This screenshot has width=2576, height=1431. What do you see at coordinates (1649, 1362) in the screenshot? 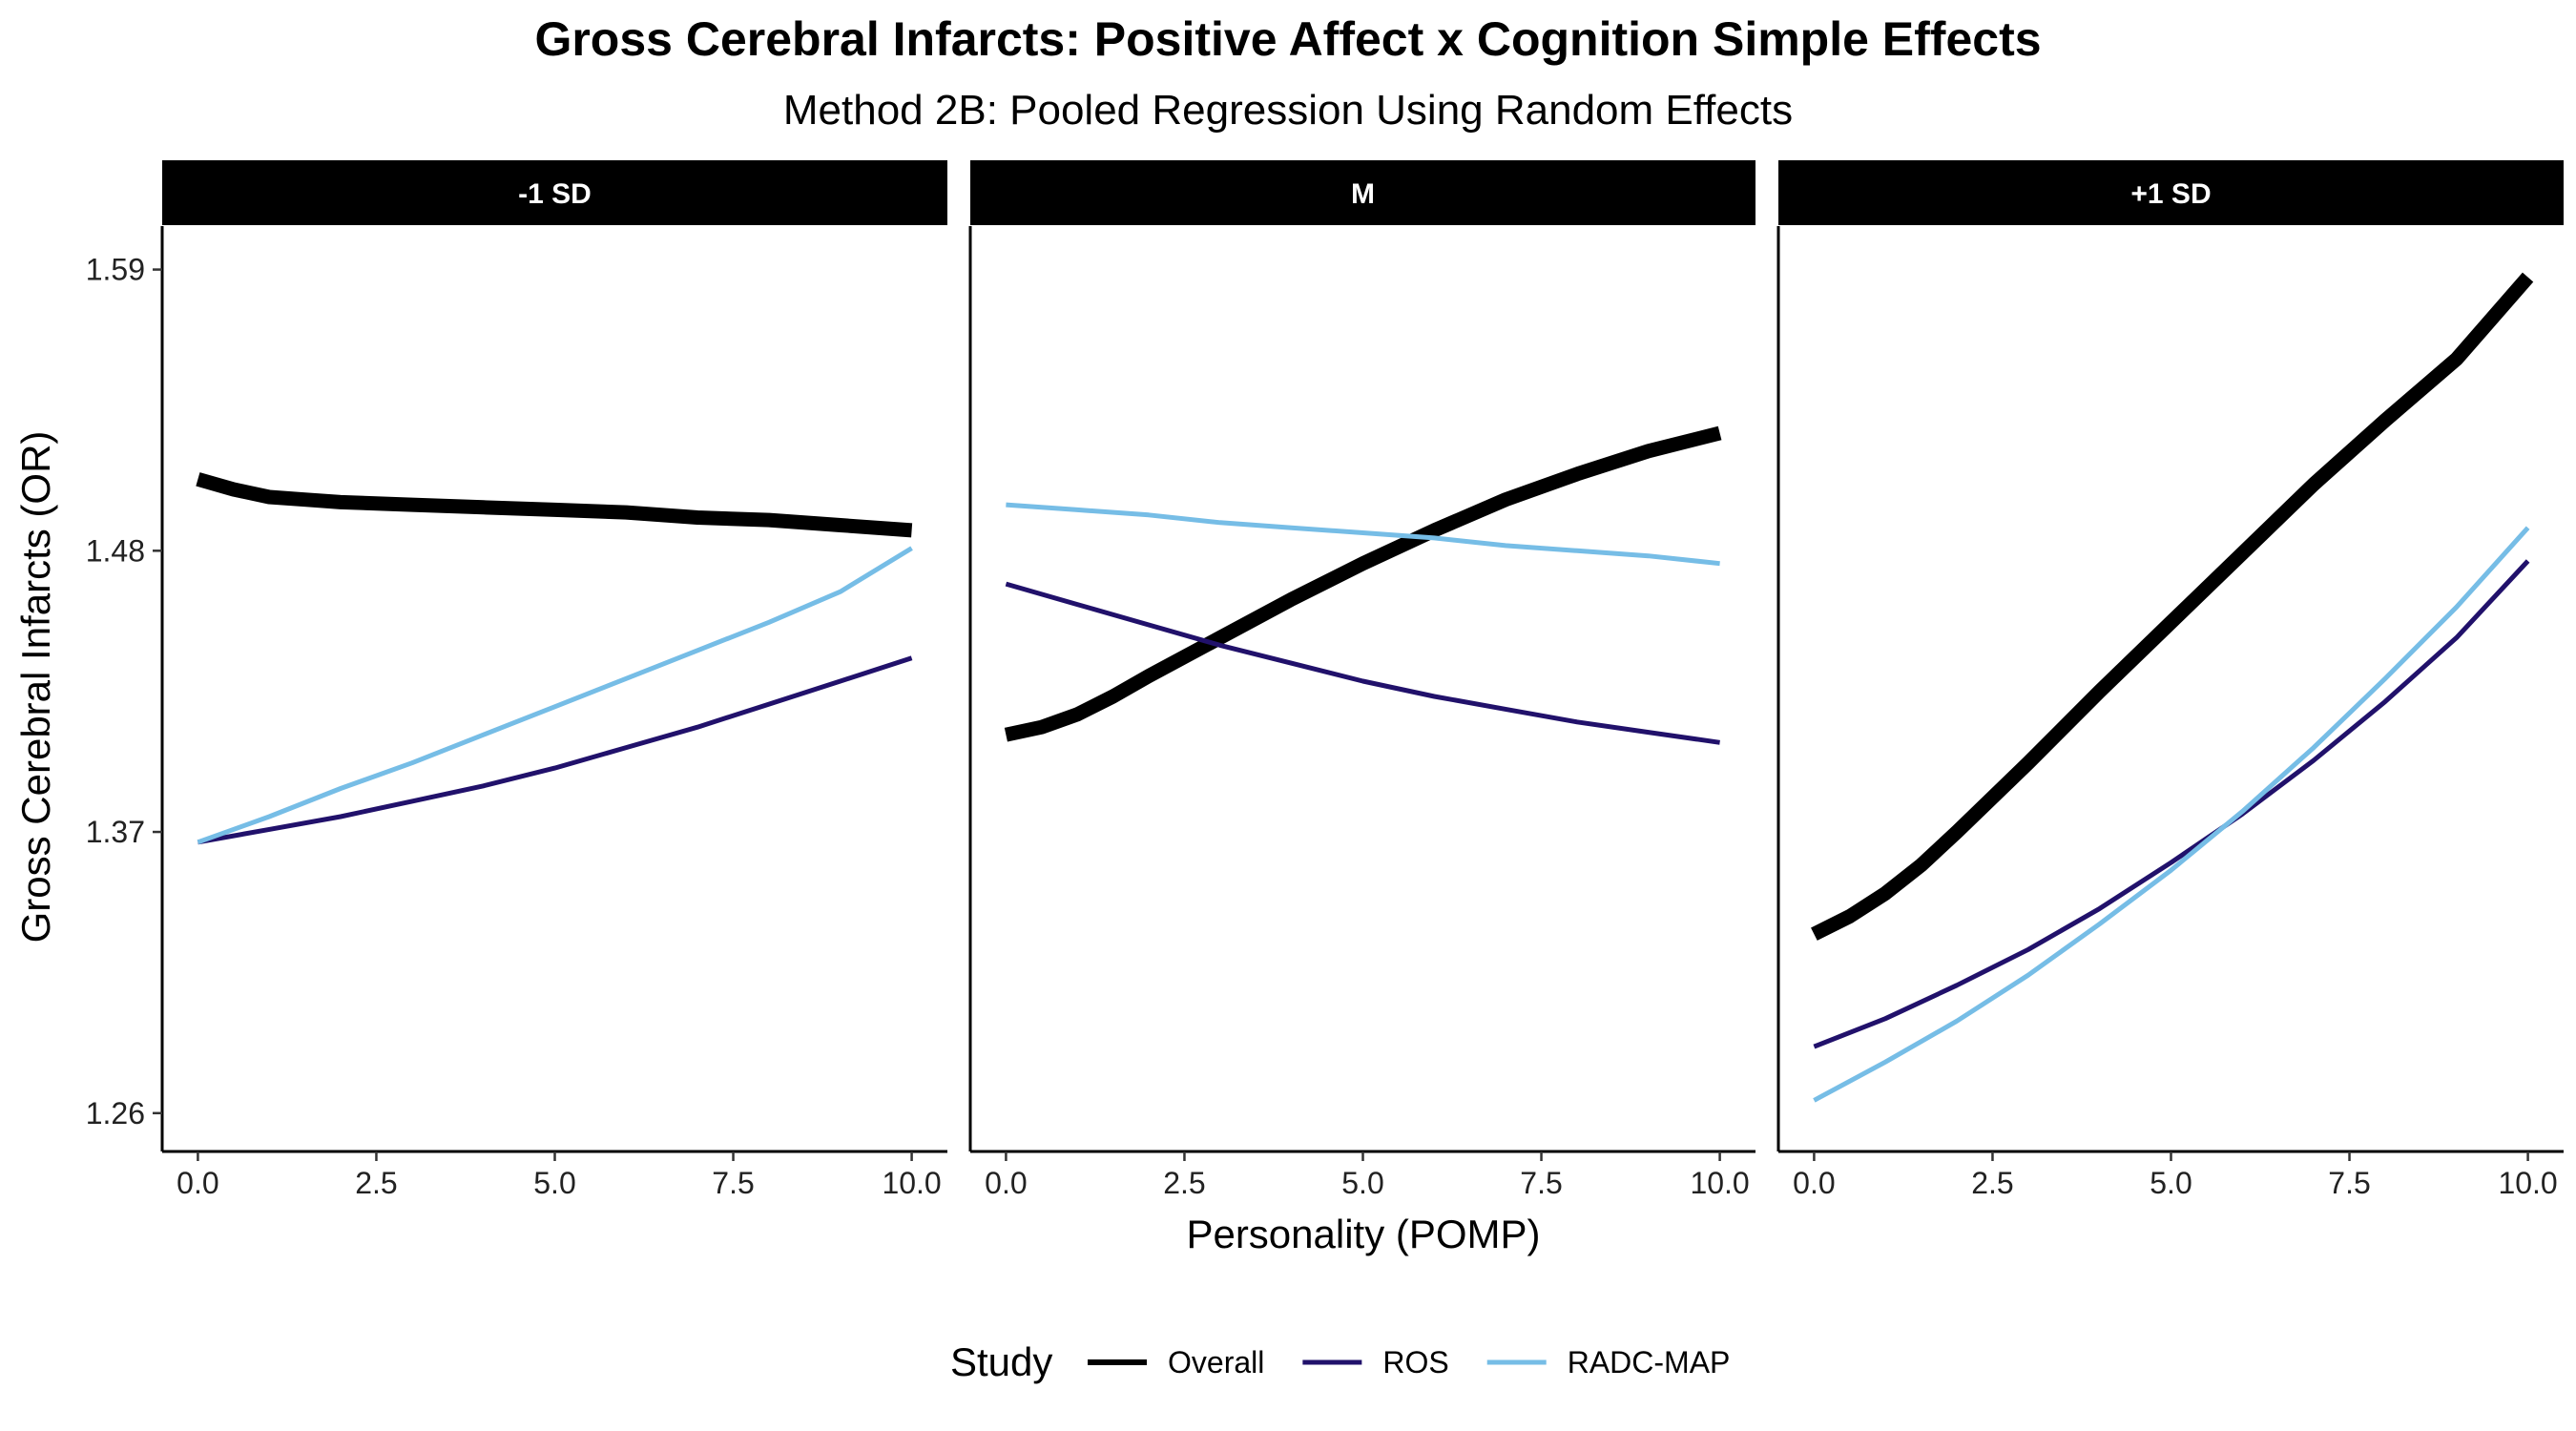
I see `legend-label-radc-map: RADC-MAP` at bounding box center [1649, 1362].